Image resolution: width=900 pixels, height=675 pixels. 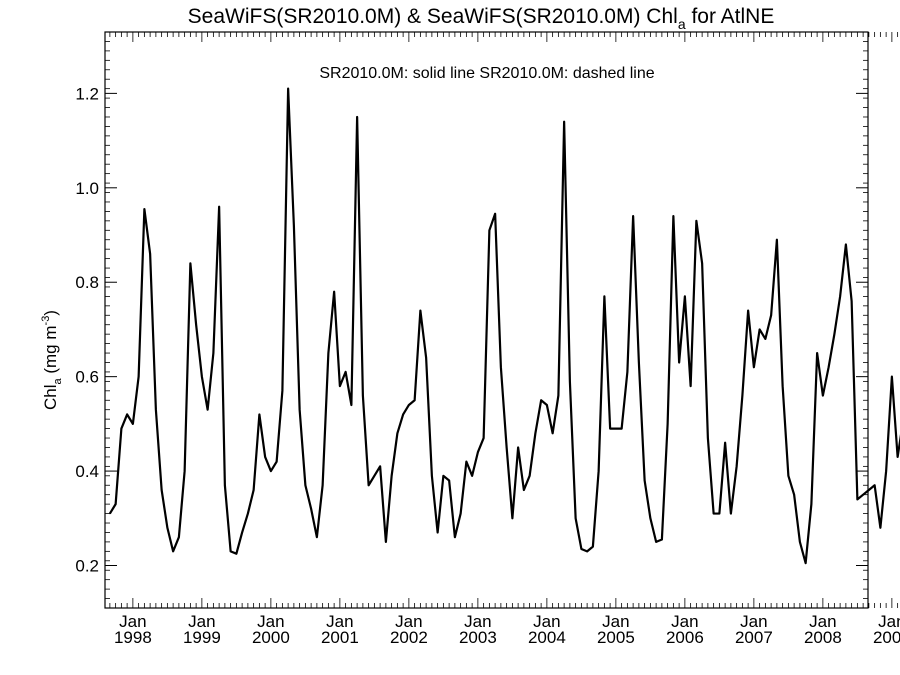 I want to click on y-axis-label-close: ), so click(x=50, y=313).